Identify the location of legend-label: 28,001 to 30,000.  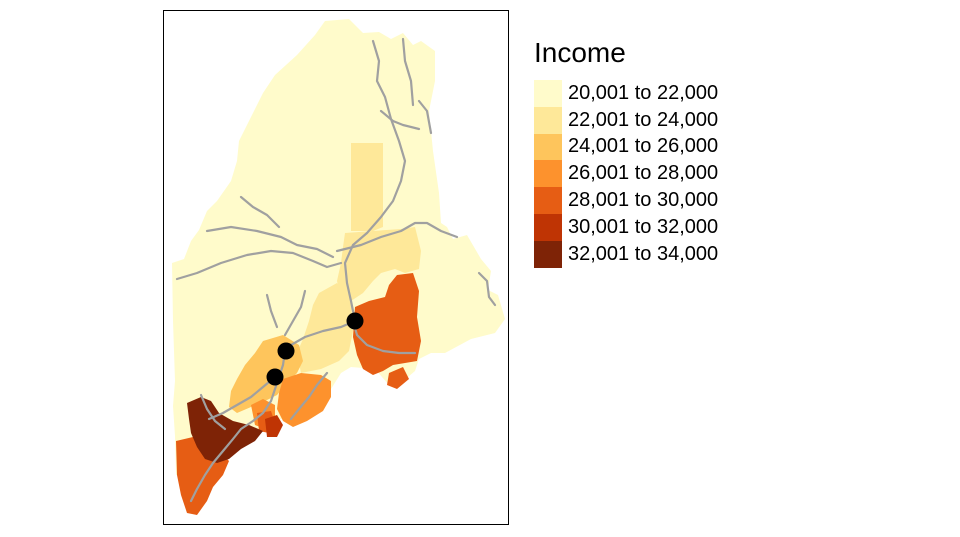
(643, 200).